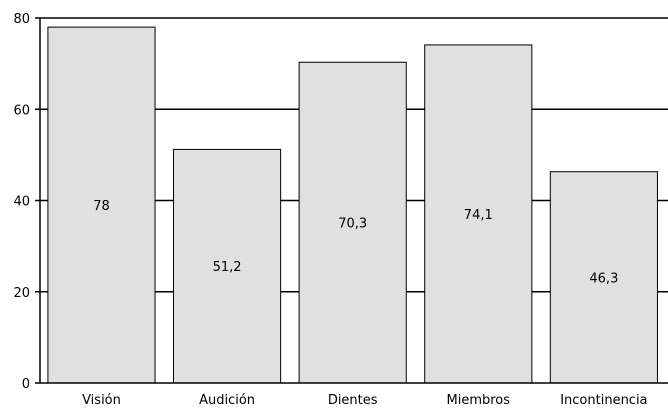 The height and width of the screenshot is (408, 668). What do you see at coordinates (101, 400) in the screenshot?
I see `x-tick-label: Visión` at bounding box center [101, 400].